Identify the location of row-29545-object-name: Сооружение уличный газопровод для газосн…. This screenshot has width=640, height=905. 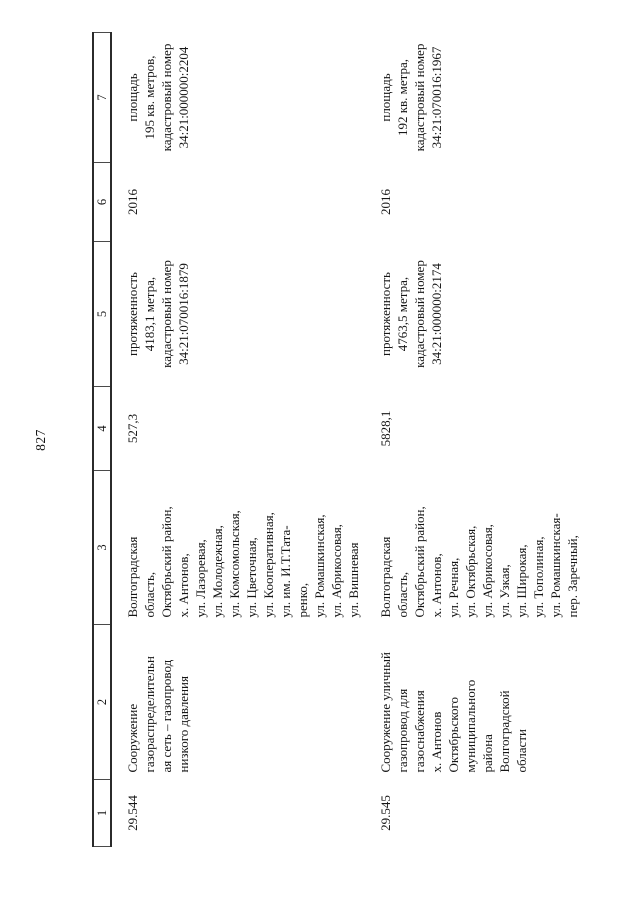
(453, 712).